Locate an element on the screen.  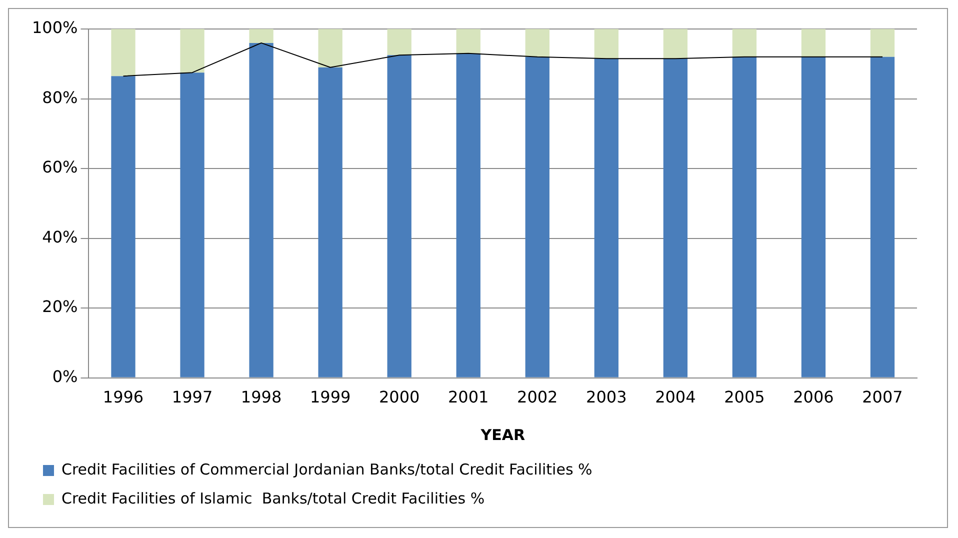
y-tick-label: 0% is located at coordinates (65, 376).